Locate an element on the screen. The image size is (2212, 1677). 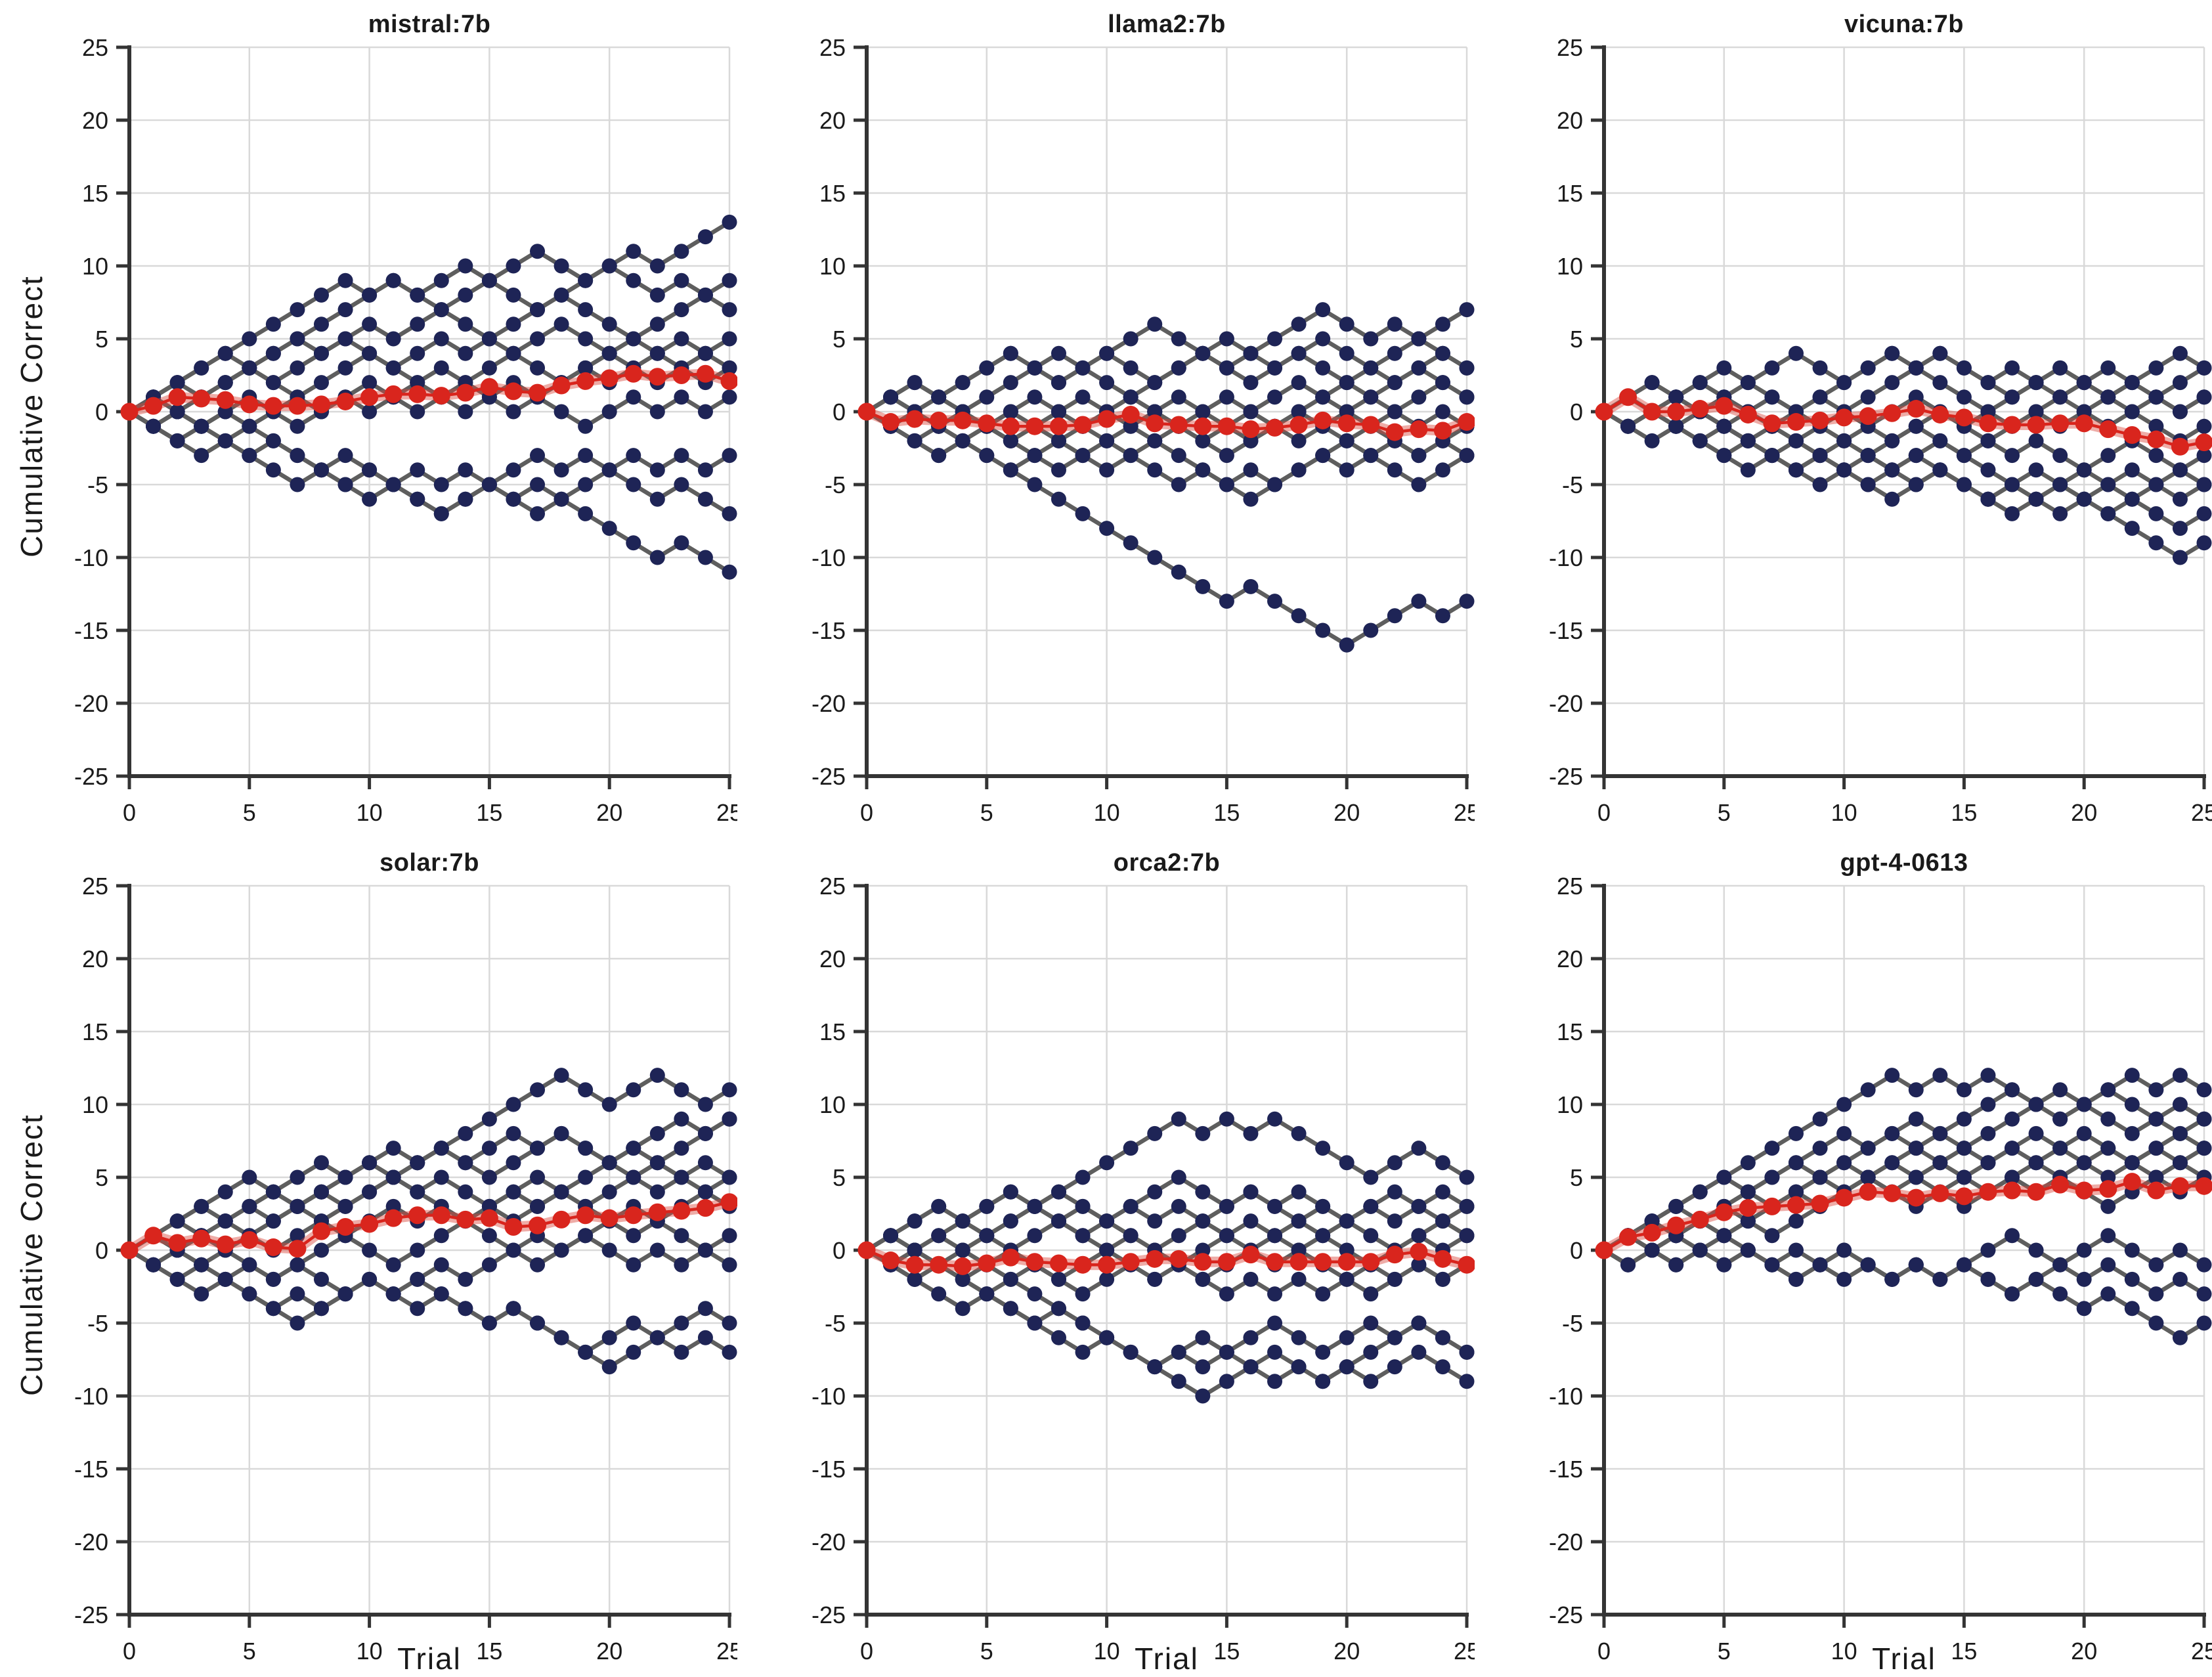
panel-title-mistral-7b: mistral:7b is located at coordinates (430, 24).